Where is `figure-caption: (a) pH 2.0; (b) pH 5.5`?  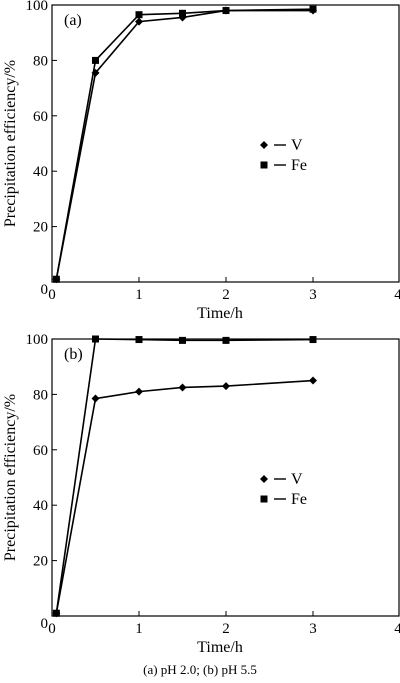
figure-caption: (a) pH 2.0; (b) pH 5.5 is located at coordinates (200, 669).